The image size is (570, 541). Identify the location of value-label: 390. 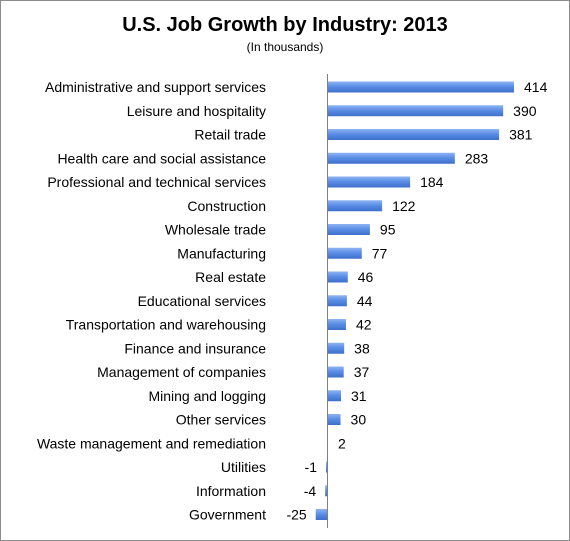
(525, 111).